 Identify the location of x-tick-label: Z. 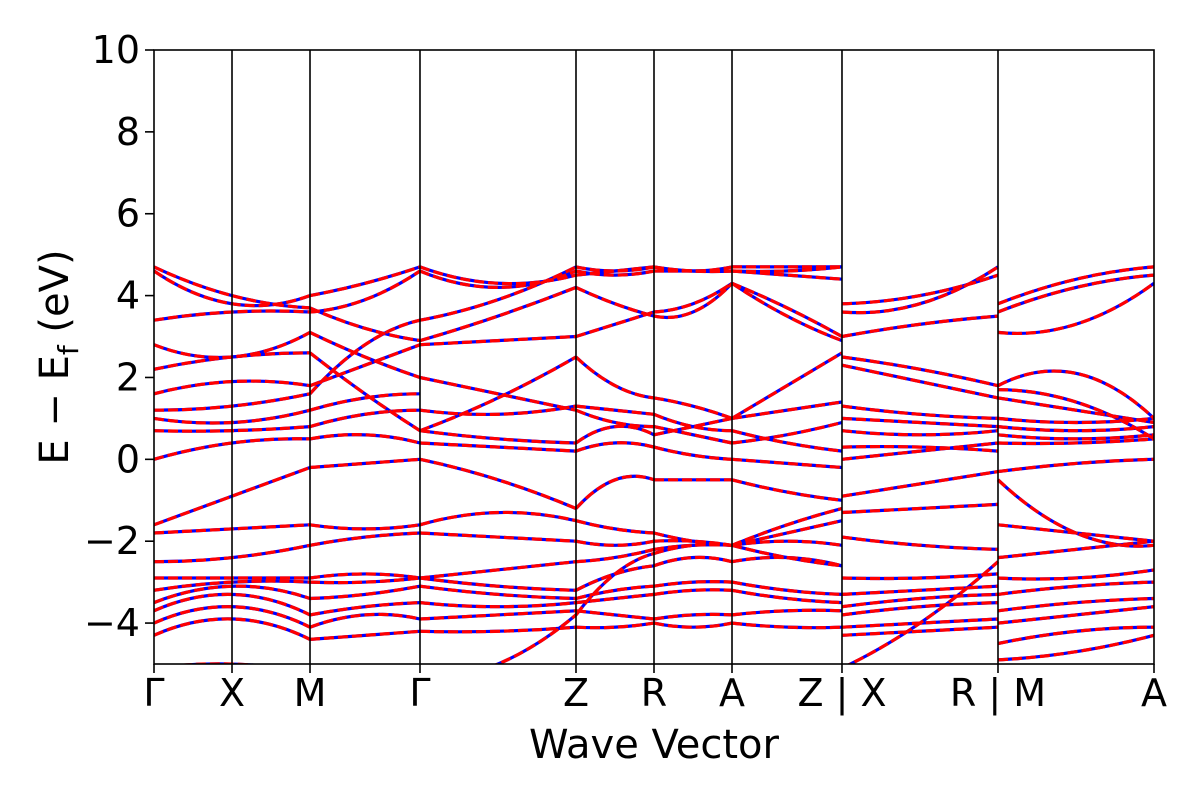
(576, 693).